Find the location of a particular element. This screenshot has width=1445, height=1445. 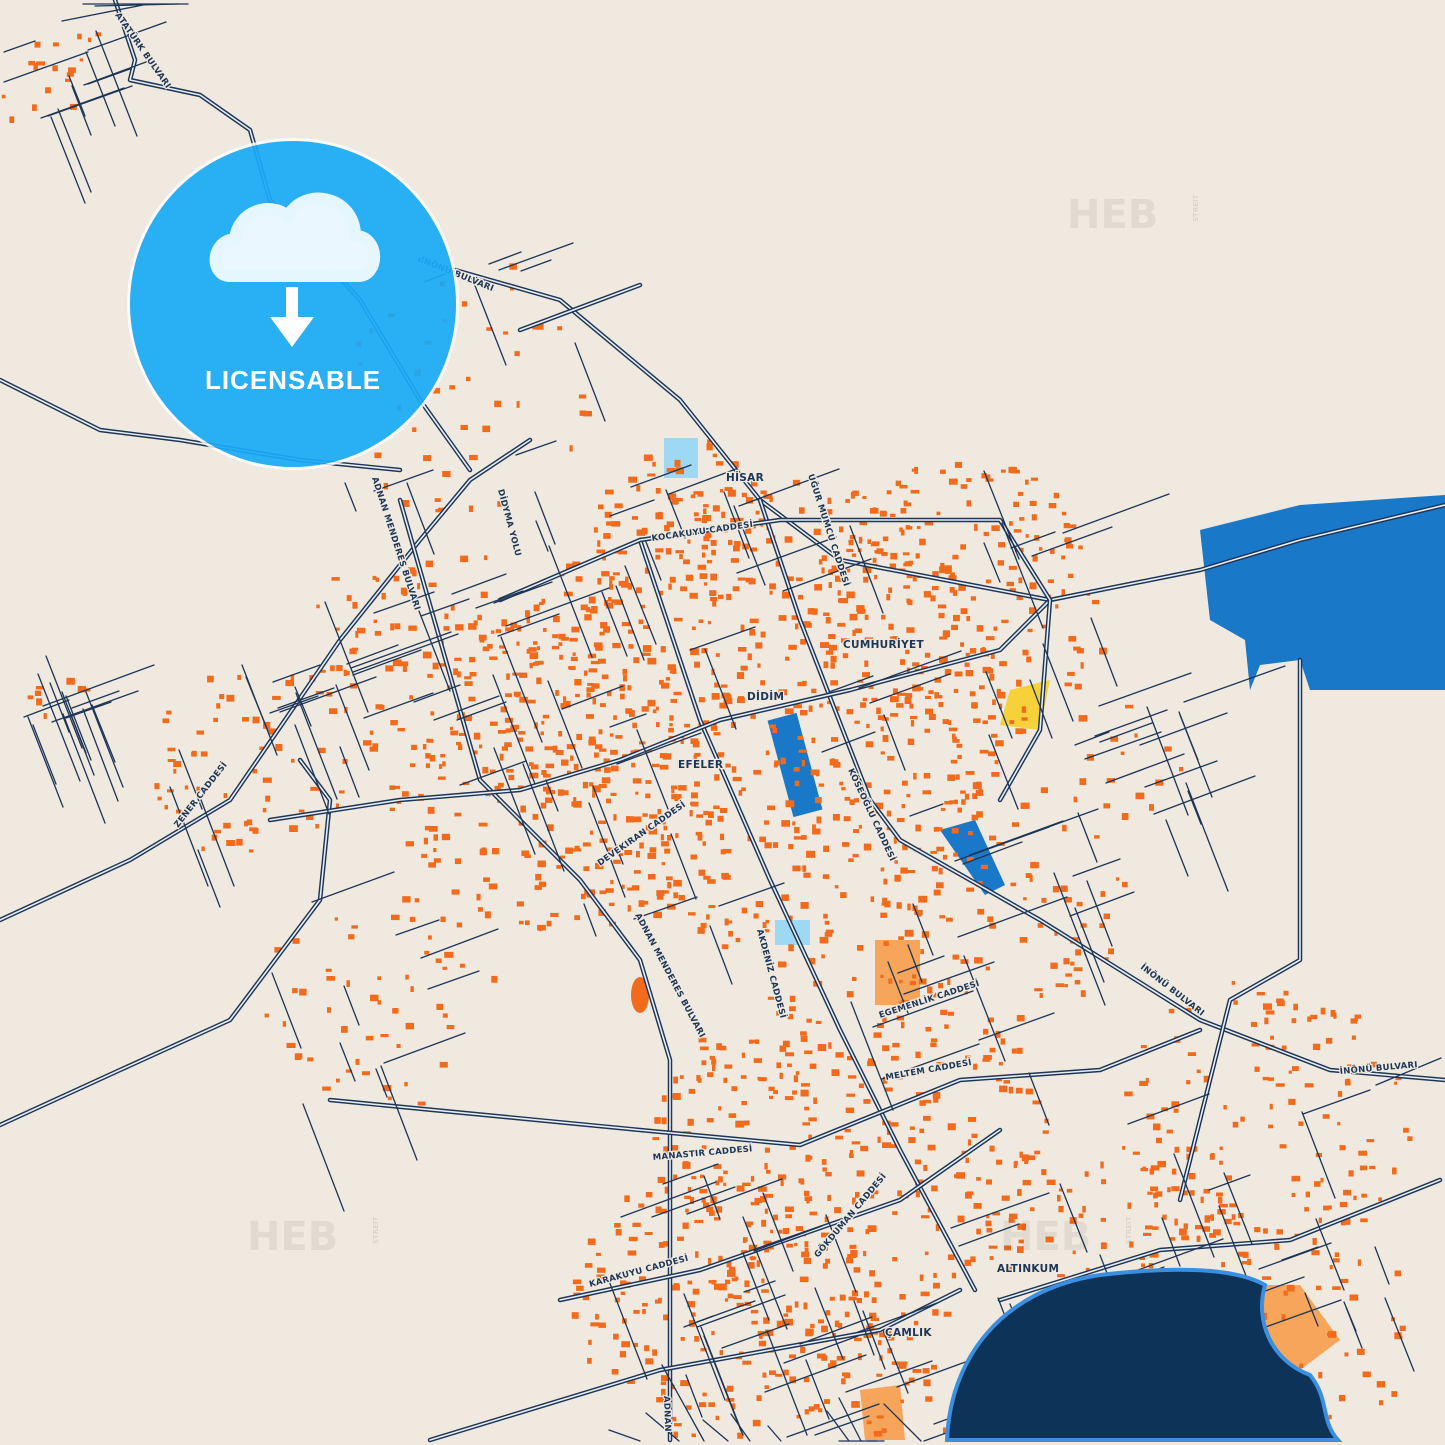

sand-area is located at coordinates (897, 972).